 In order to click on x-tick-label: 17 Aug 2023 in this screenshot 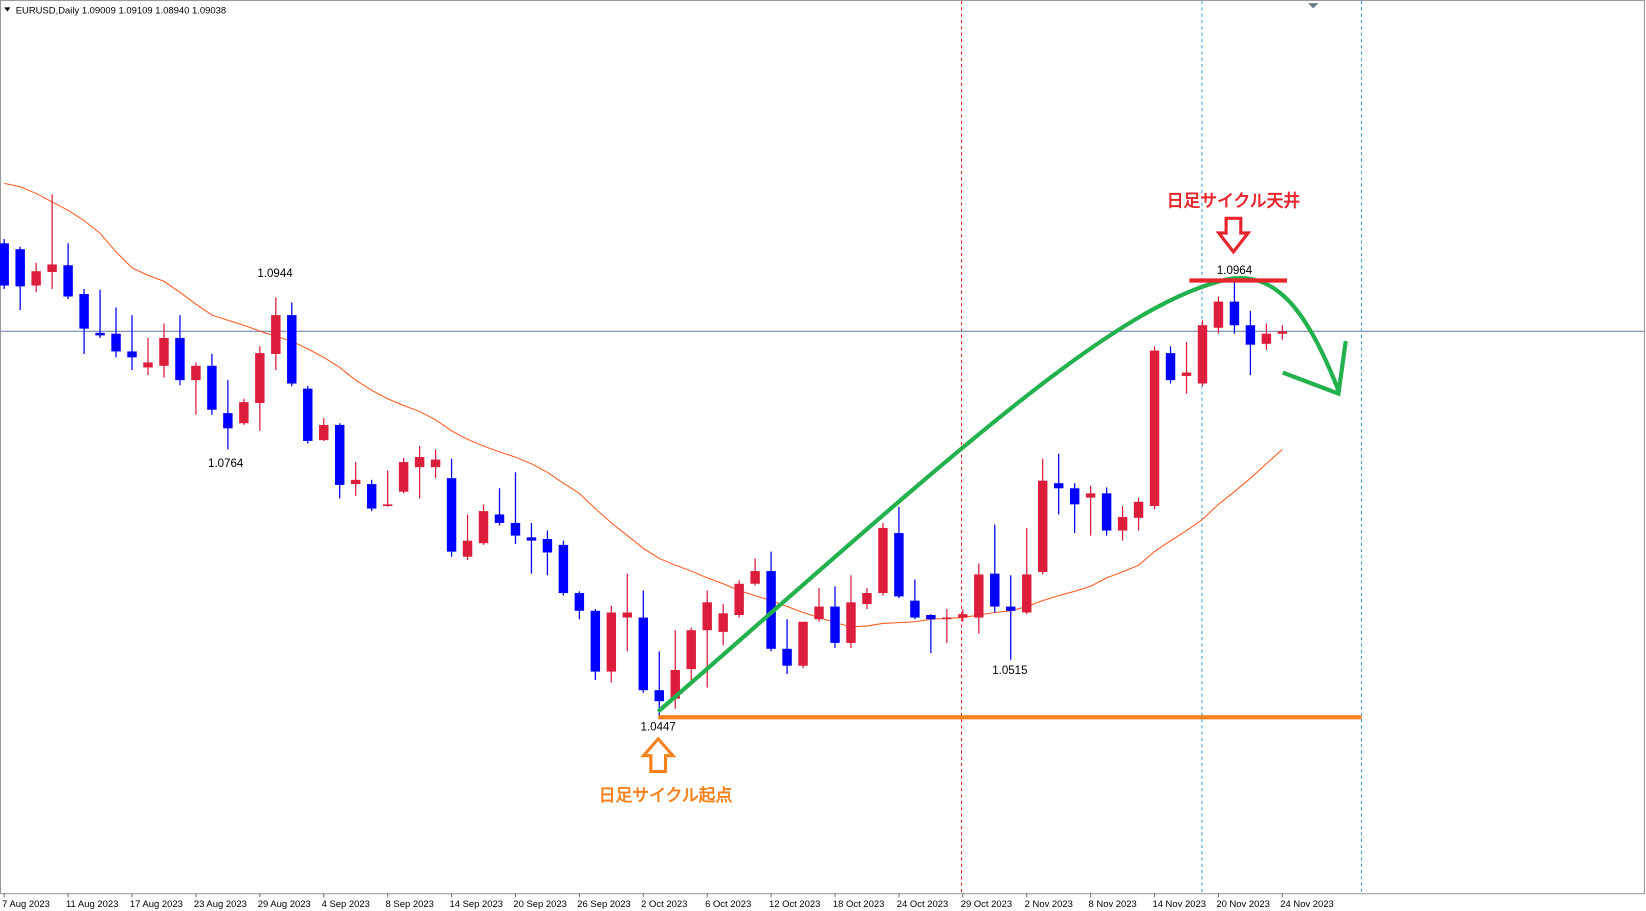, I will do `click(156, 904)`.